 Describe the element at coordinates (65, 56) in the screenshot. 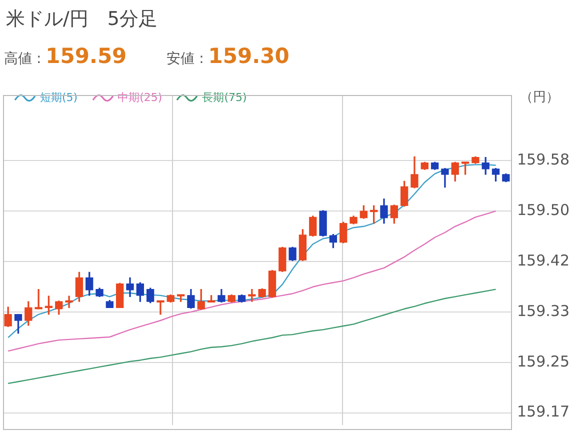

I see `text: 高値 : 159.59` at that location.